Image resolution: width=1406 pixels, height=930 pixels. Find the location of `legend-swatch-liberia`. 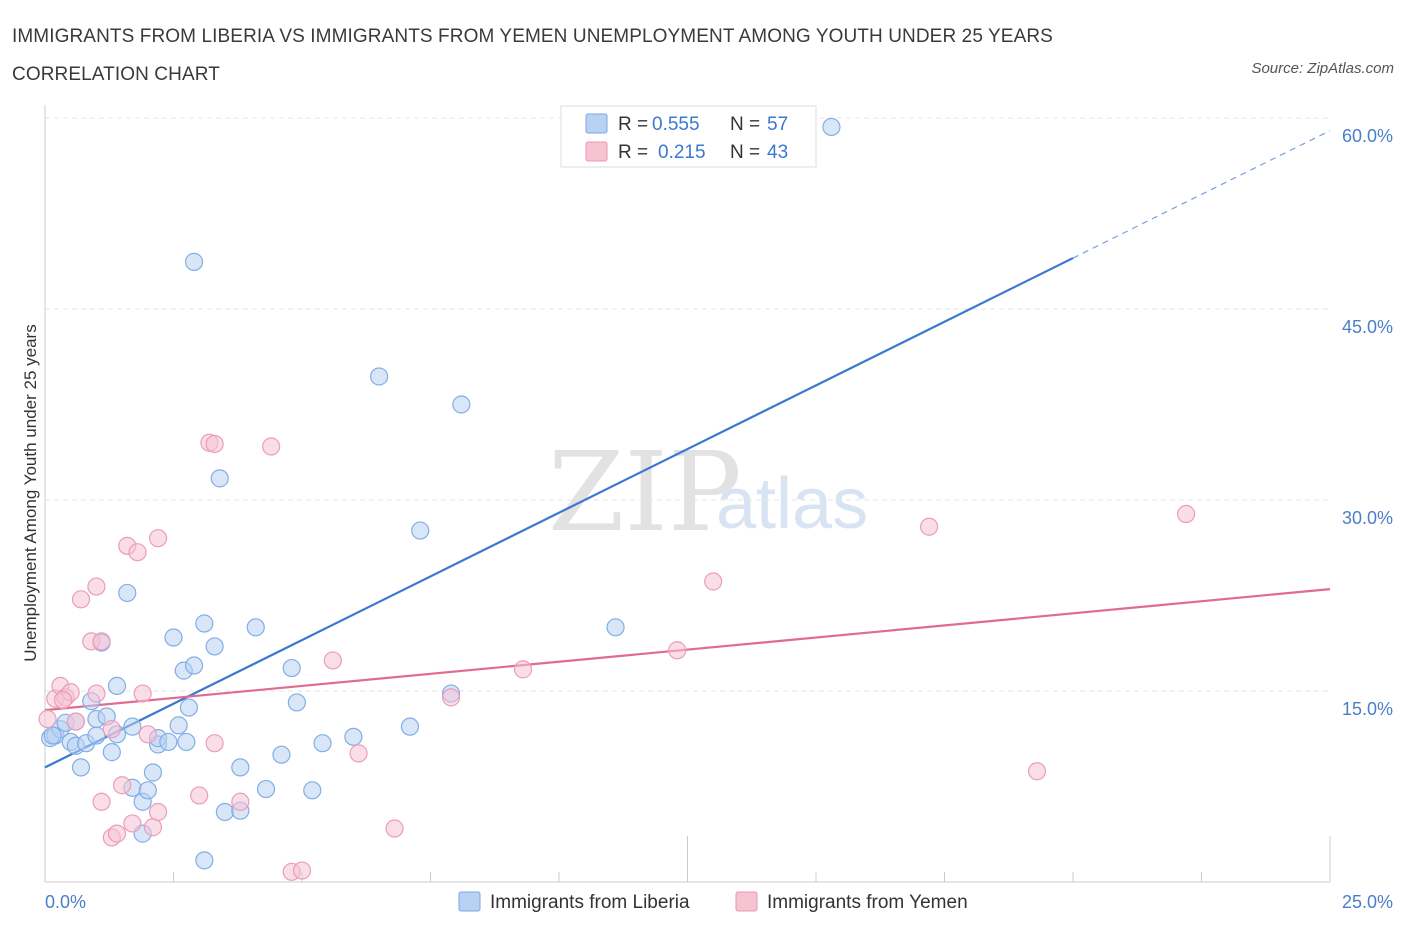

legend-swatch-liberia is located at coordinates (596, 123).